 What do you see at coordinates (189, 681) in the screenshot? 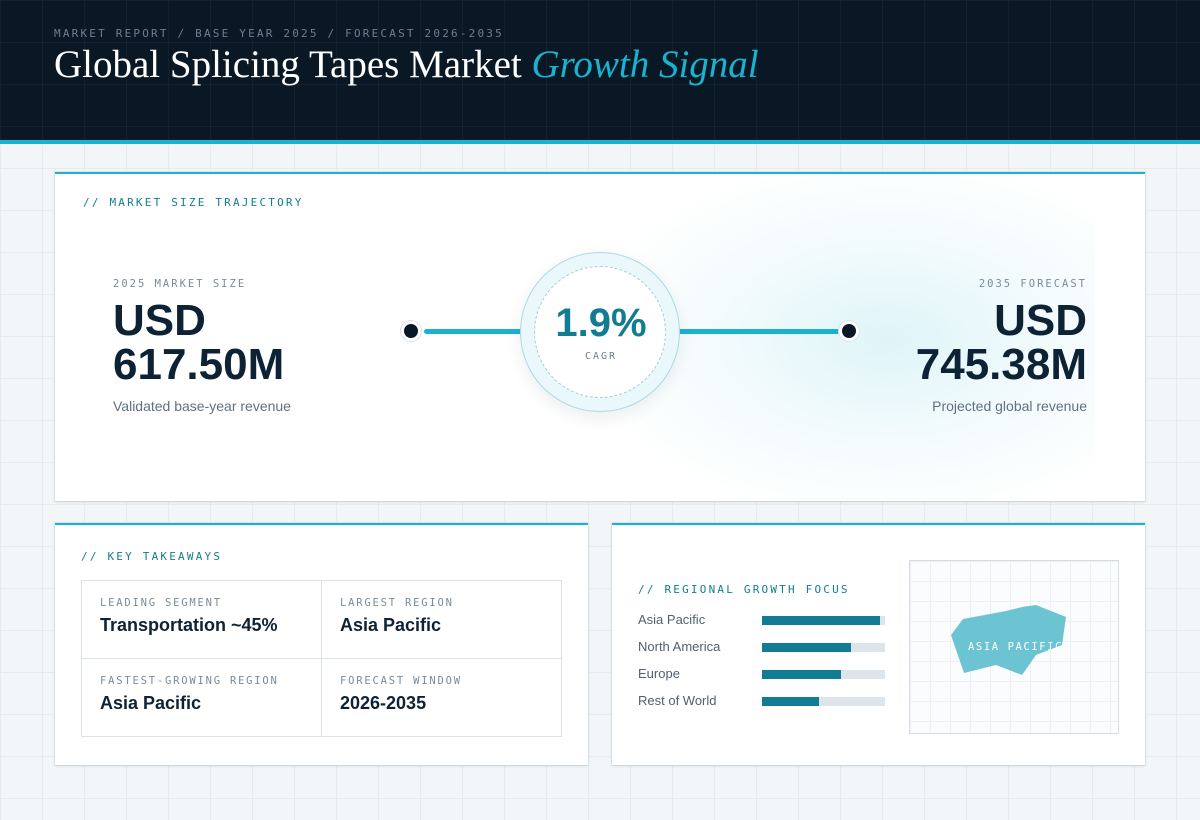
I see `takeaway-key: FASTEST-GROWING REGION` at bounding box center [189, 681].